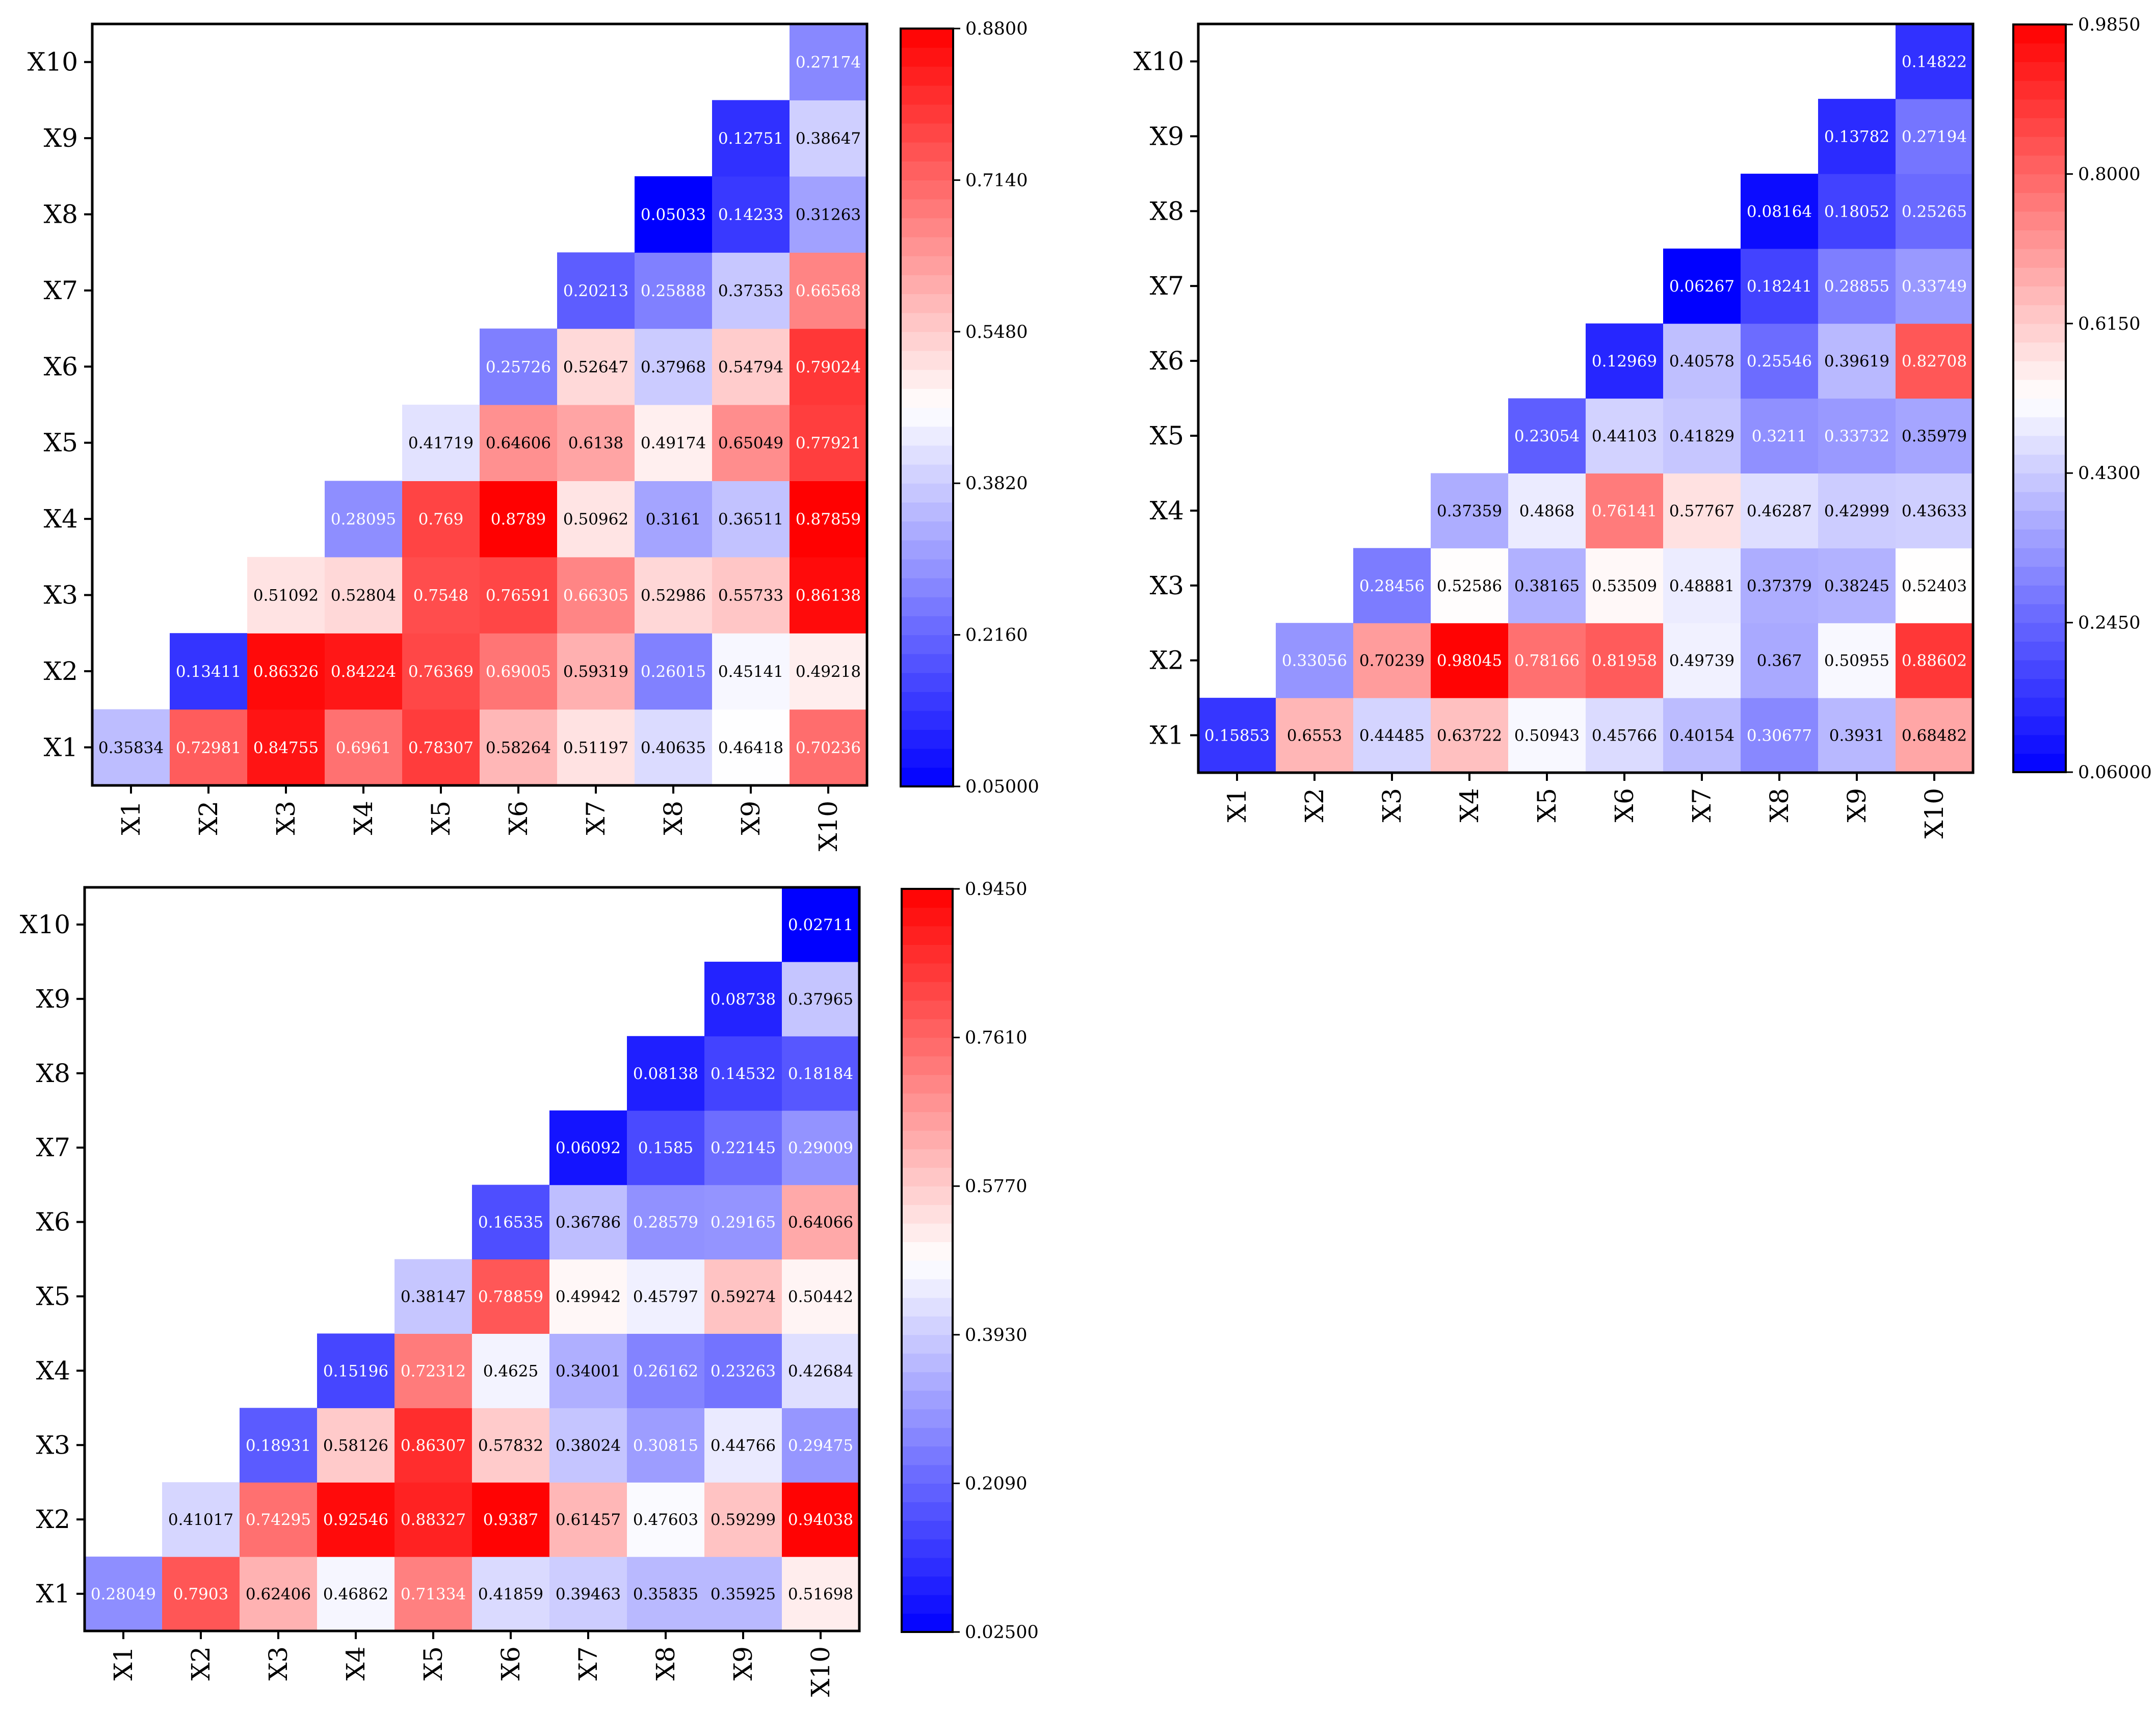 This screenshot has width=2156, height=1712. Describe the element at coordinates (1392, 736) in the screenshot. I see `cell-value-label: 0.44485` at that location.